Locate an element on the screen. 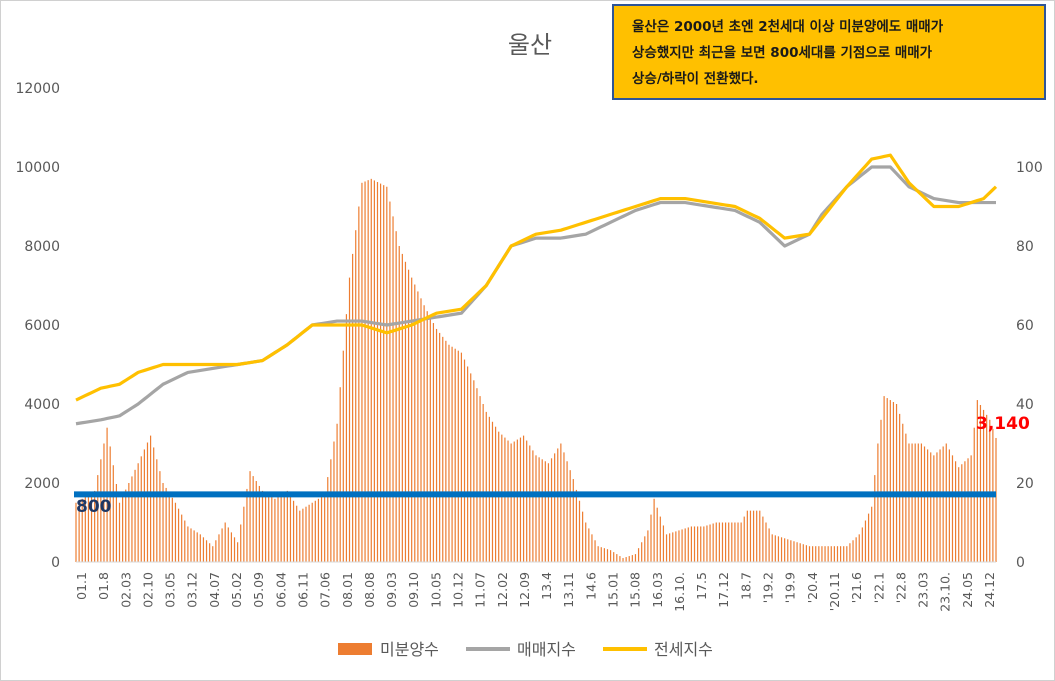  x-tick-label: 16.03 is located at coordinates (657, 590).